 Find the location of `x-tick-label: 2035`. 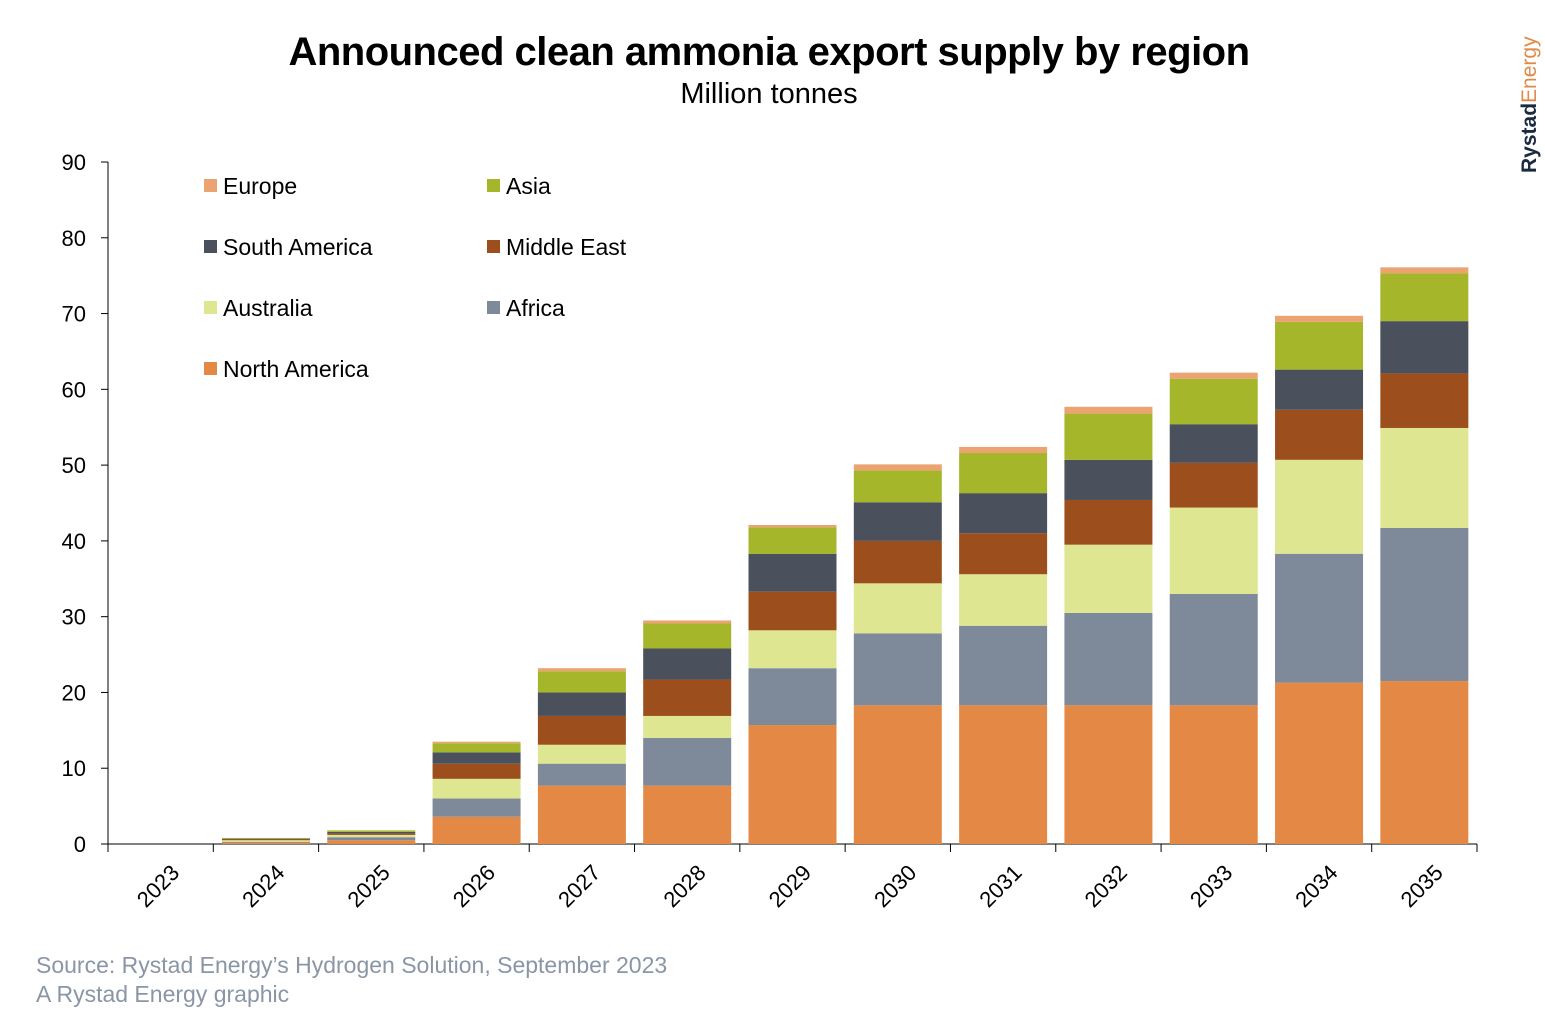

x-tick-label: 2035 is located at coordinates (1422, 886).